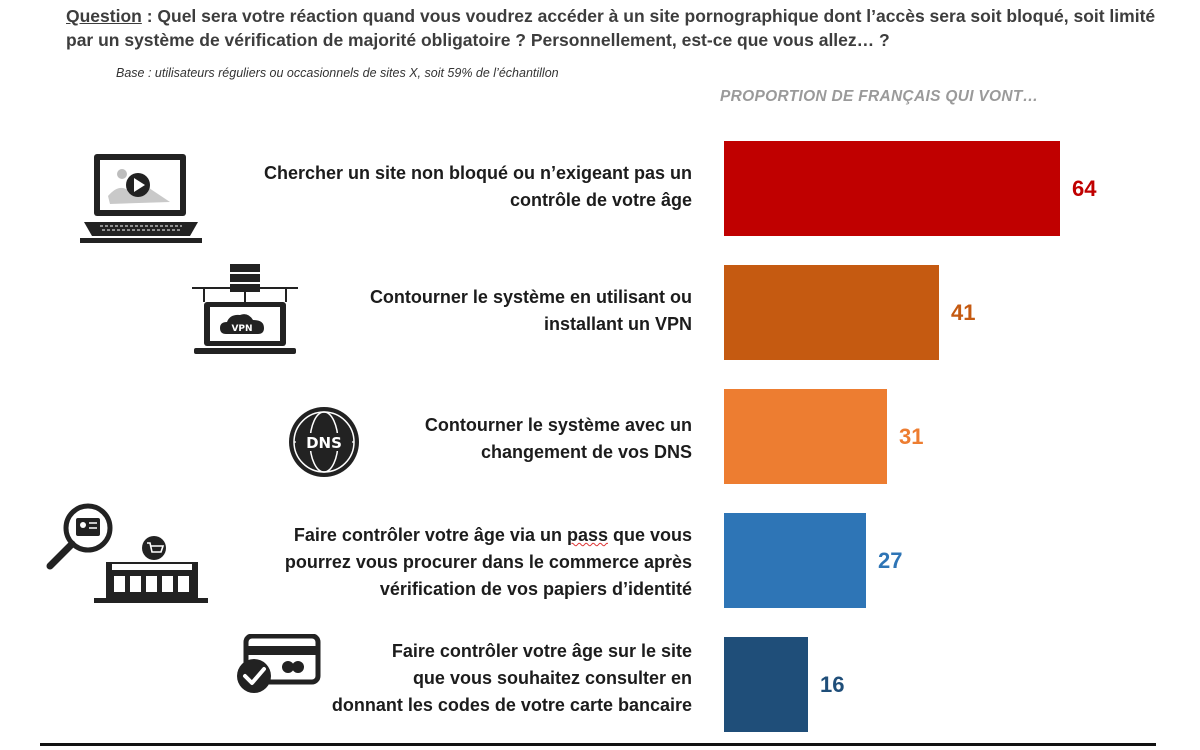 This screenshot has width=1200, height=750. What do you see at coordinates (241, 329) in the screenshot?
I see `svg-text: VPN` at bounding box center [241, 329].